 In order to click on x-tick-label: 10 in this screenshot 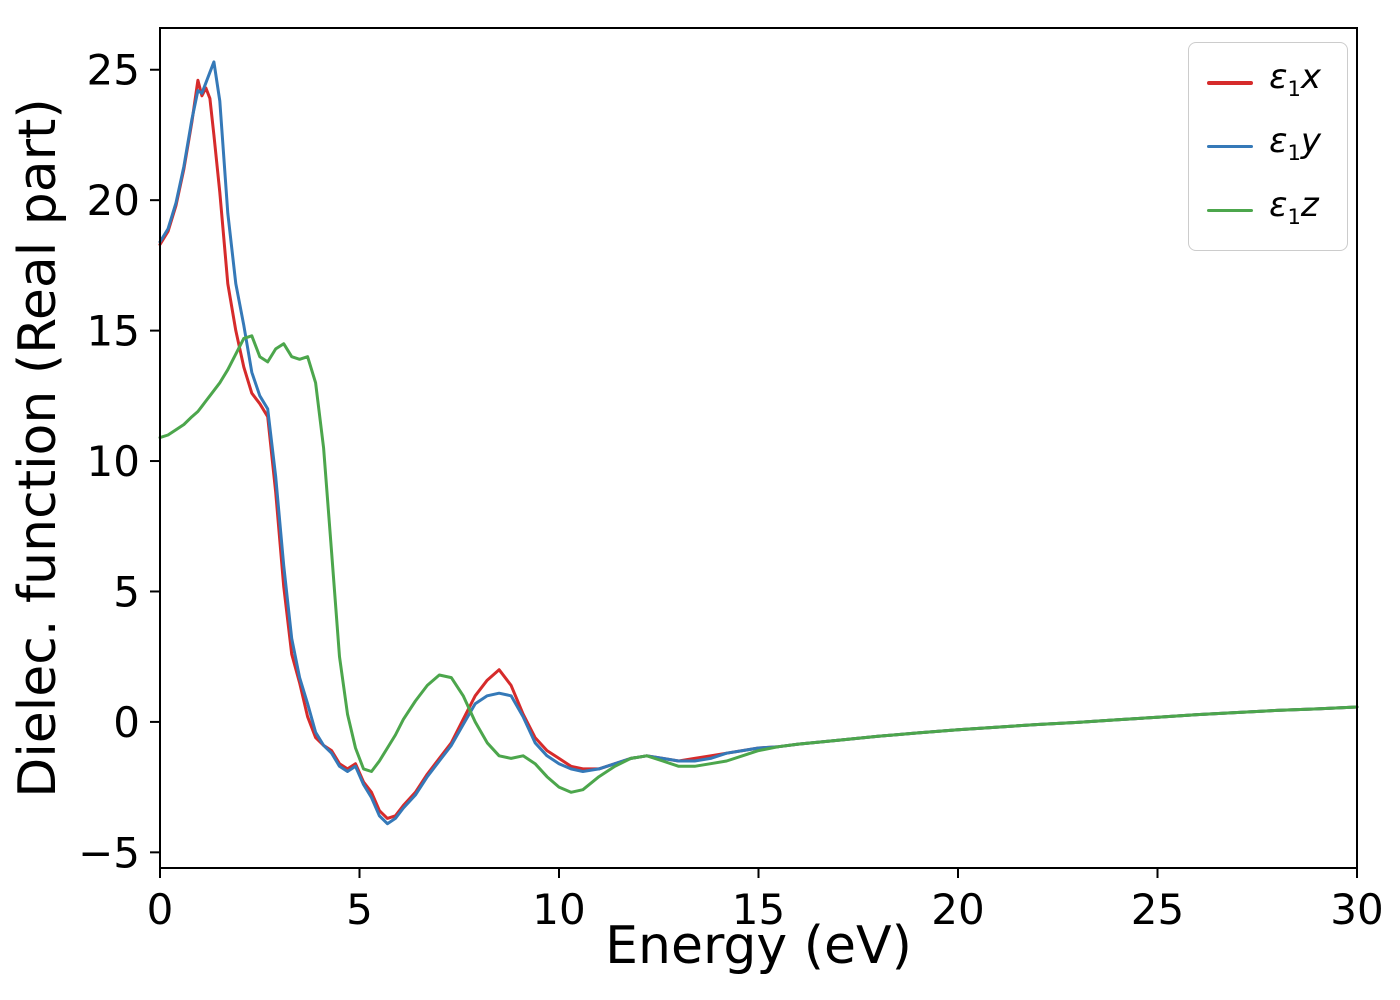, I will do `click(558, 909)`.